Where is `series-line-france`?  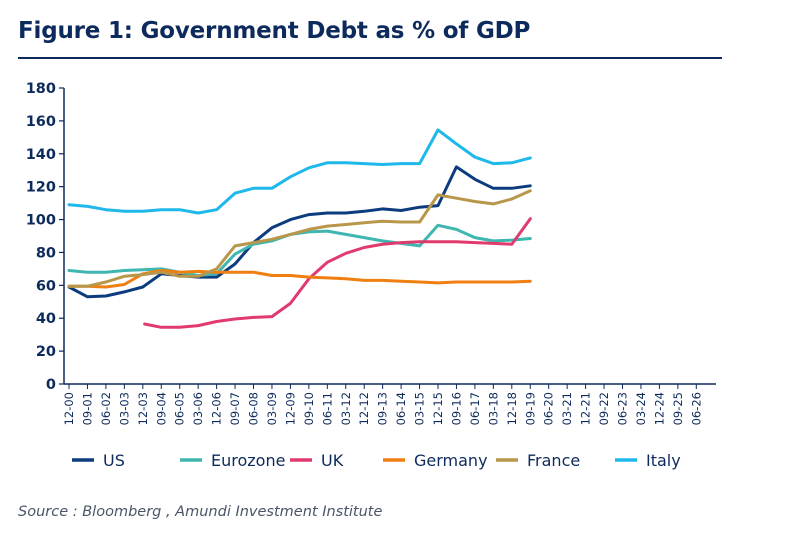
series-line-france is located at coordinates (299, 238).